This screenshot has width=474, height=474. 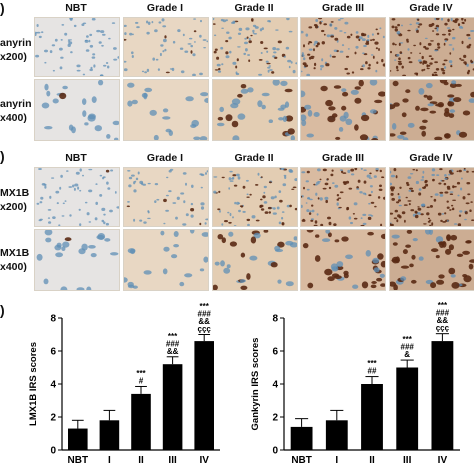 I want to click on micrograph-b1-col3, so click(x=343, y=197).